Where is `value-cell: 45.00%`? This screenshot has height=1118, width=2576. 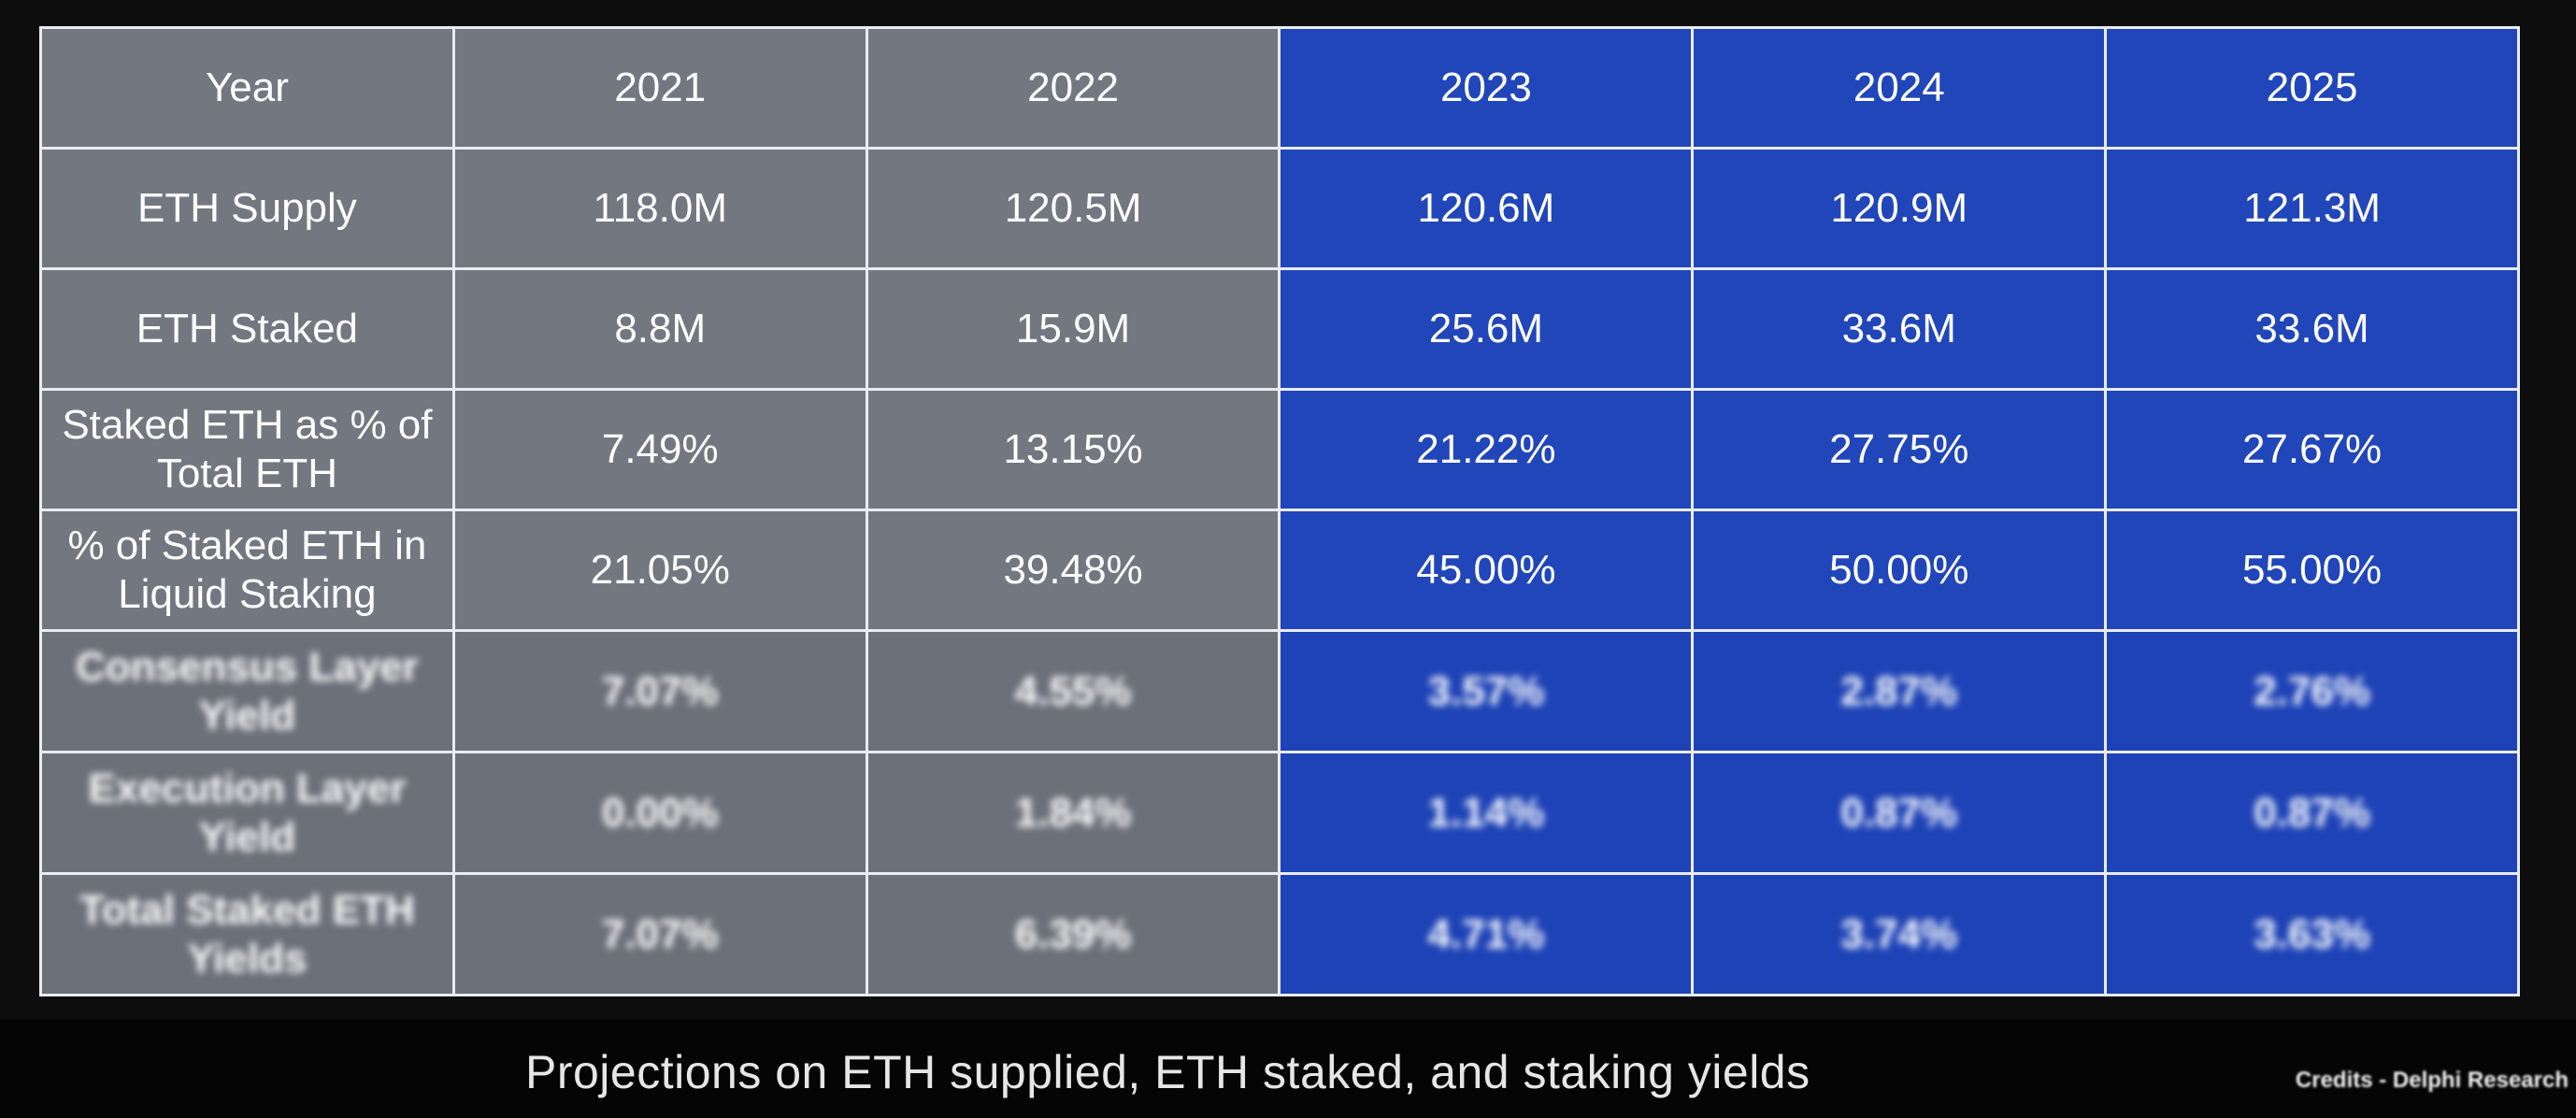
value-cell: 45.00% is located at coordinates (1486, 570).